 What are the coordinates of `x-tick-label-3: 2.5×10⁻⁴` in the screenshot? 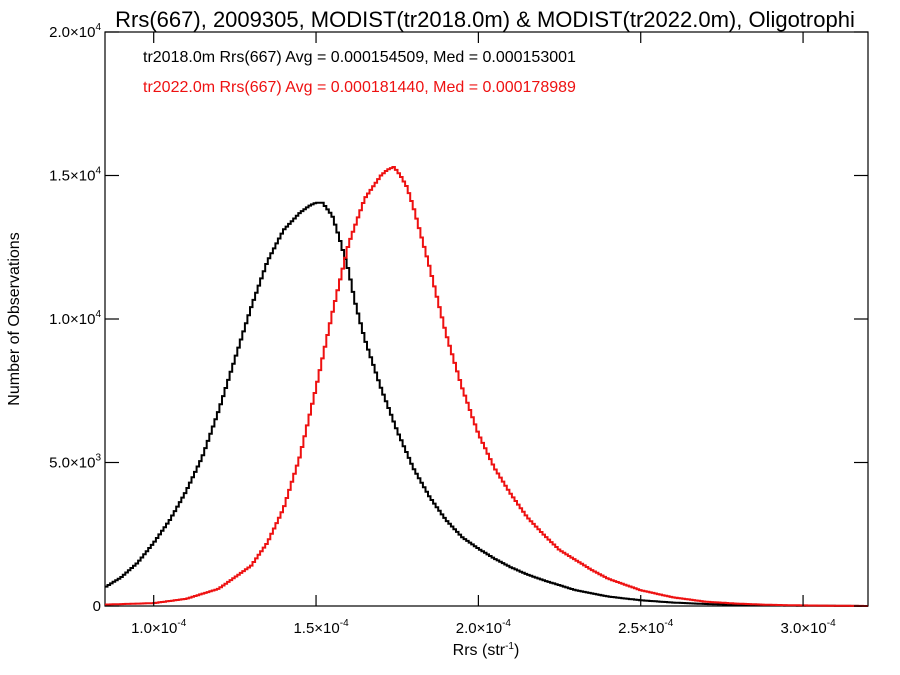 It's located at (646, 627).